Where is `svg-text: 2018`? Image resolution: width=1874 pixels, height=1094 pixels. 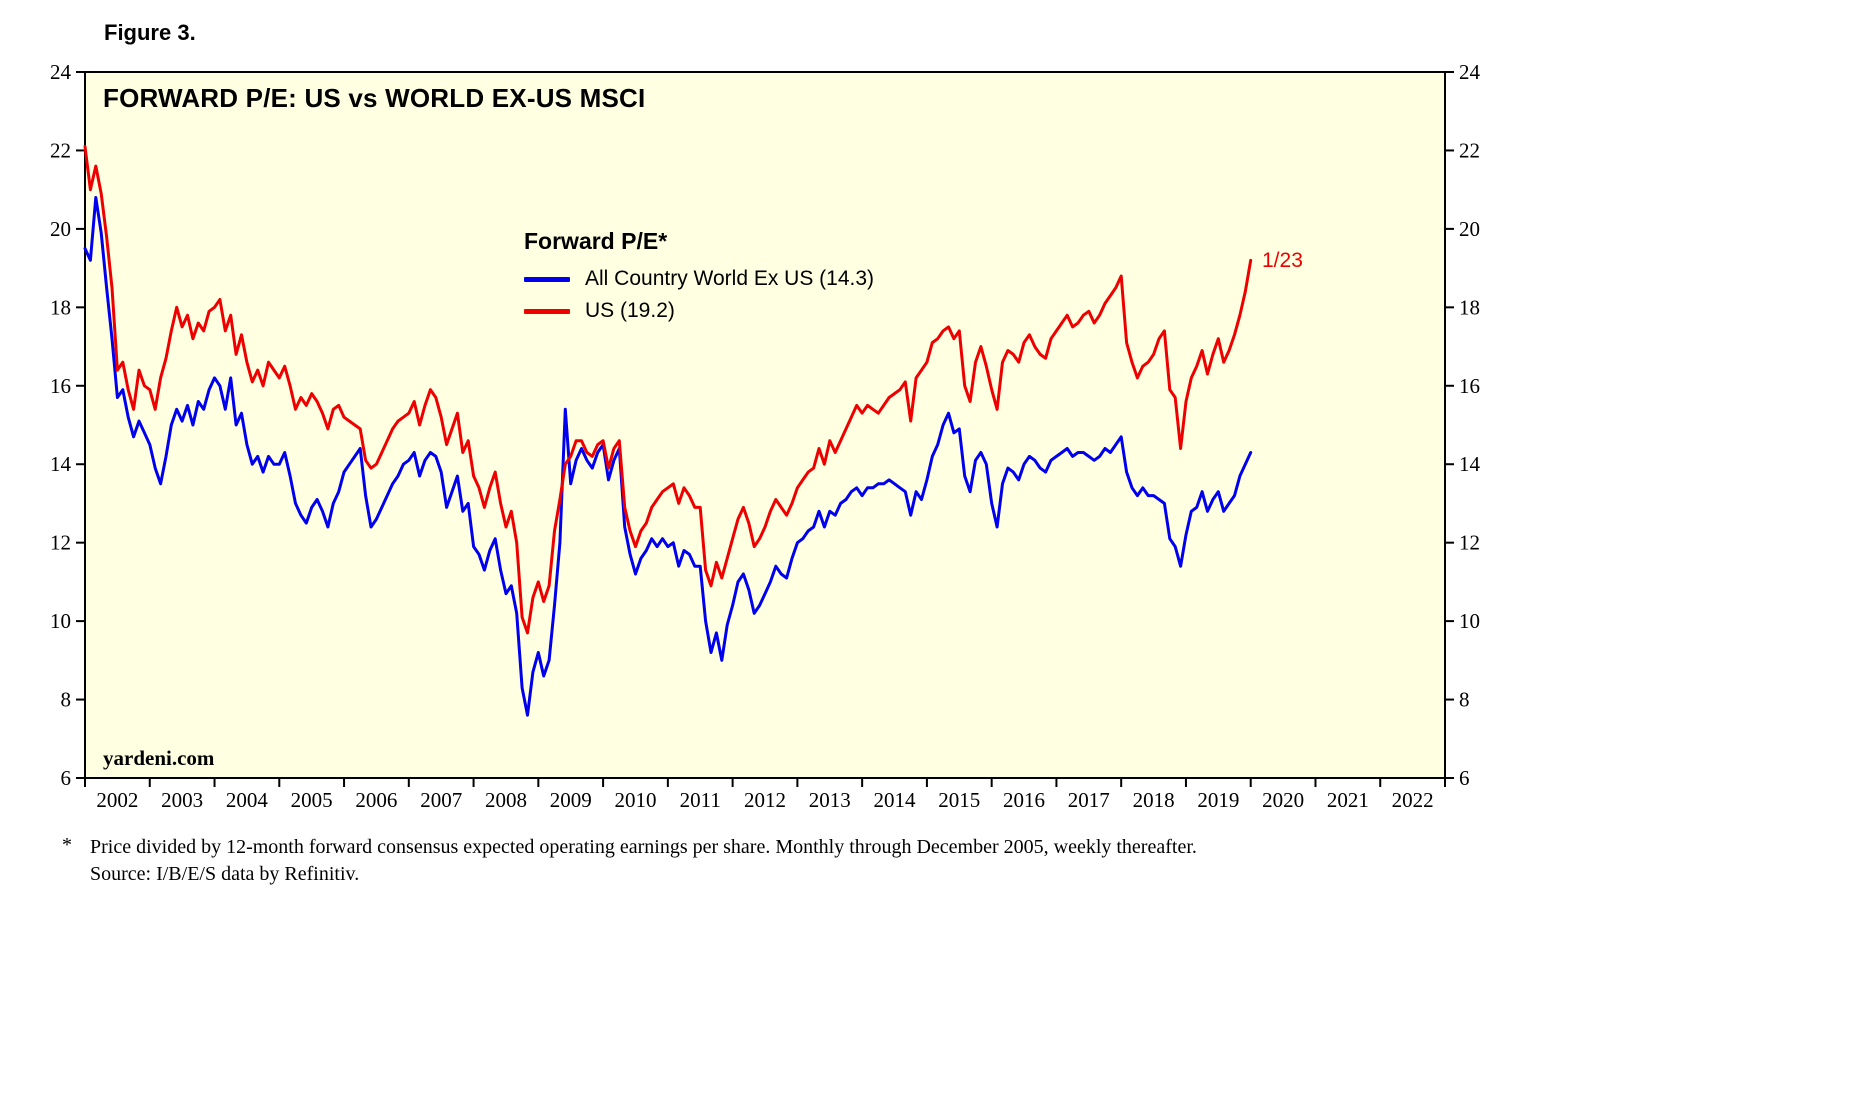 svg-text: 2018 is located at coordinates (1154, 800).